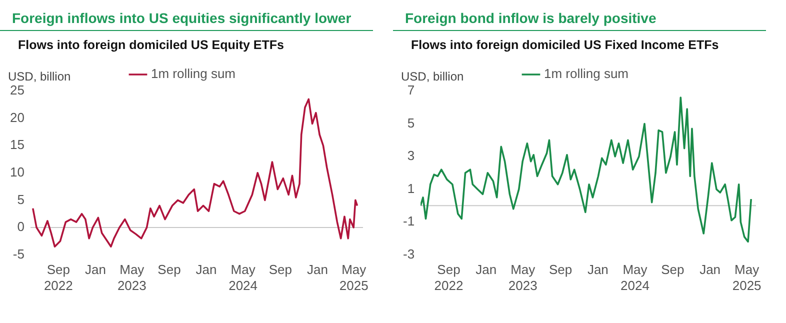 The width and height of the screenshot is (786, 323). What do you see at coordinates (186, 15) in the screenshot?
I see `chart-title: Foreign inflows into US equities significantly lower` at bounding box center [186, 15].